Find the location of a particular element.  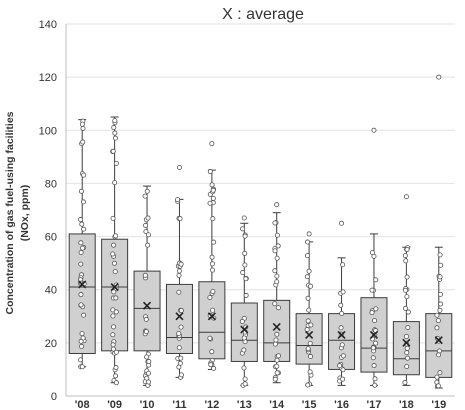

box-'16 is located at coordinates (342, 303).